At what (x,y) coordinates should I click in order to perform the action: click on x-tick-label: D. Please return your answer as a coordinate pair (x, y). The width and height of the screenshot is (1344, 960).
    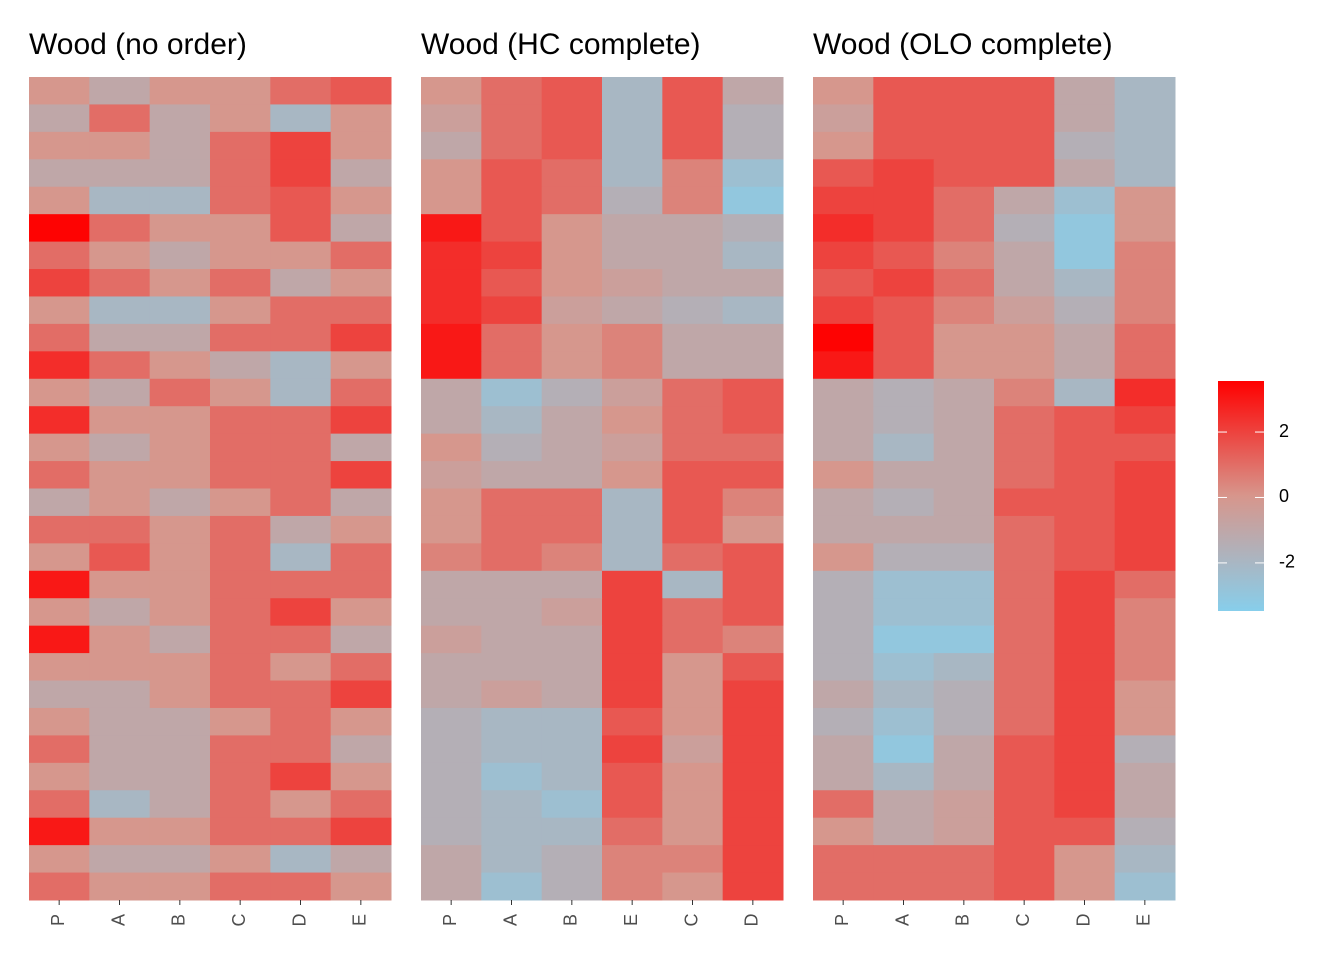
    Looking at the image, I should click on (1083, 920).